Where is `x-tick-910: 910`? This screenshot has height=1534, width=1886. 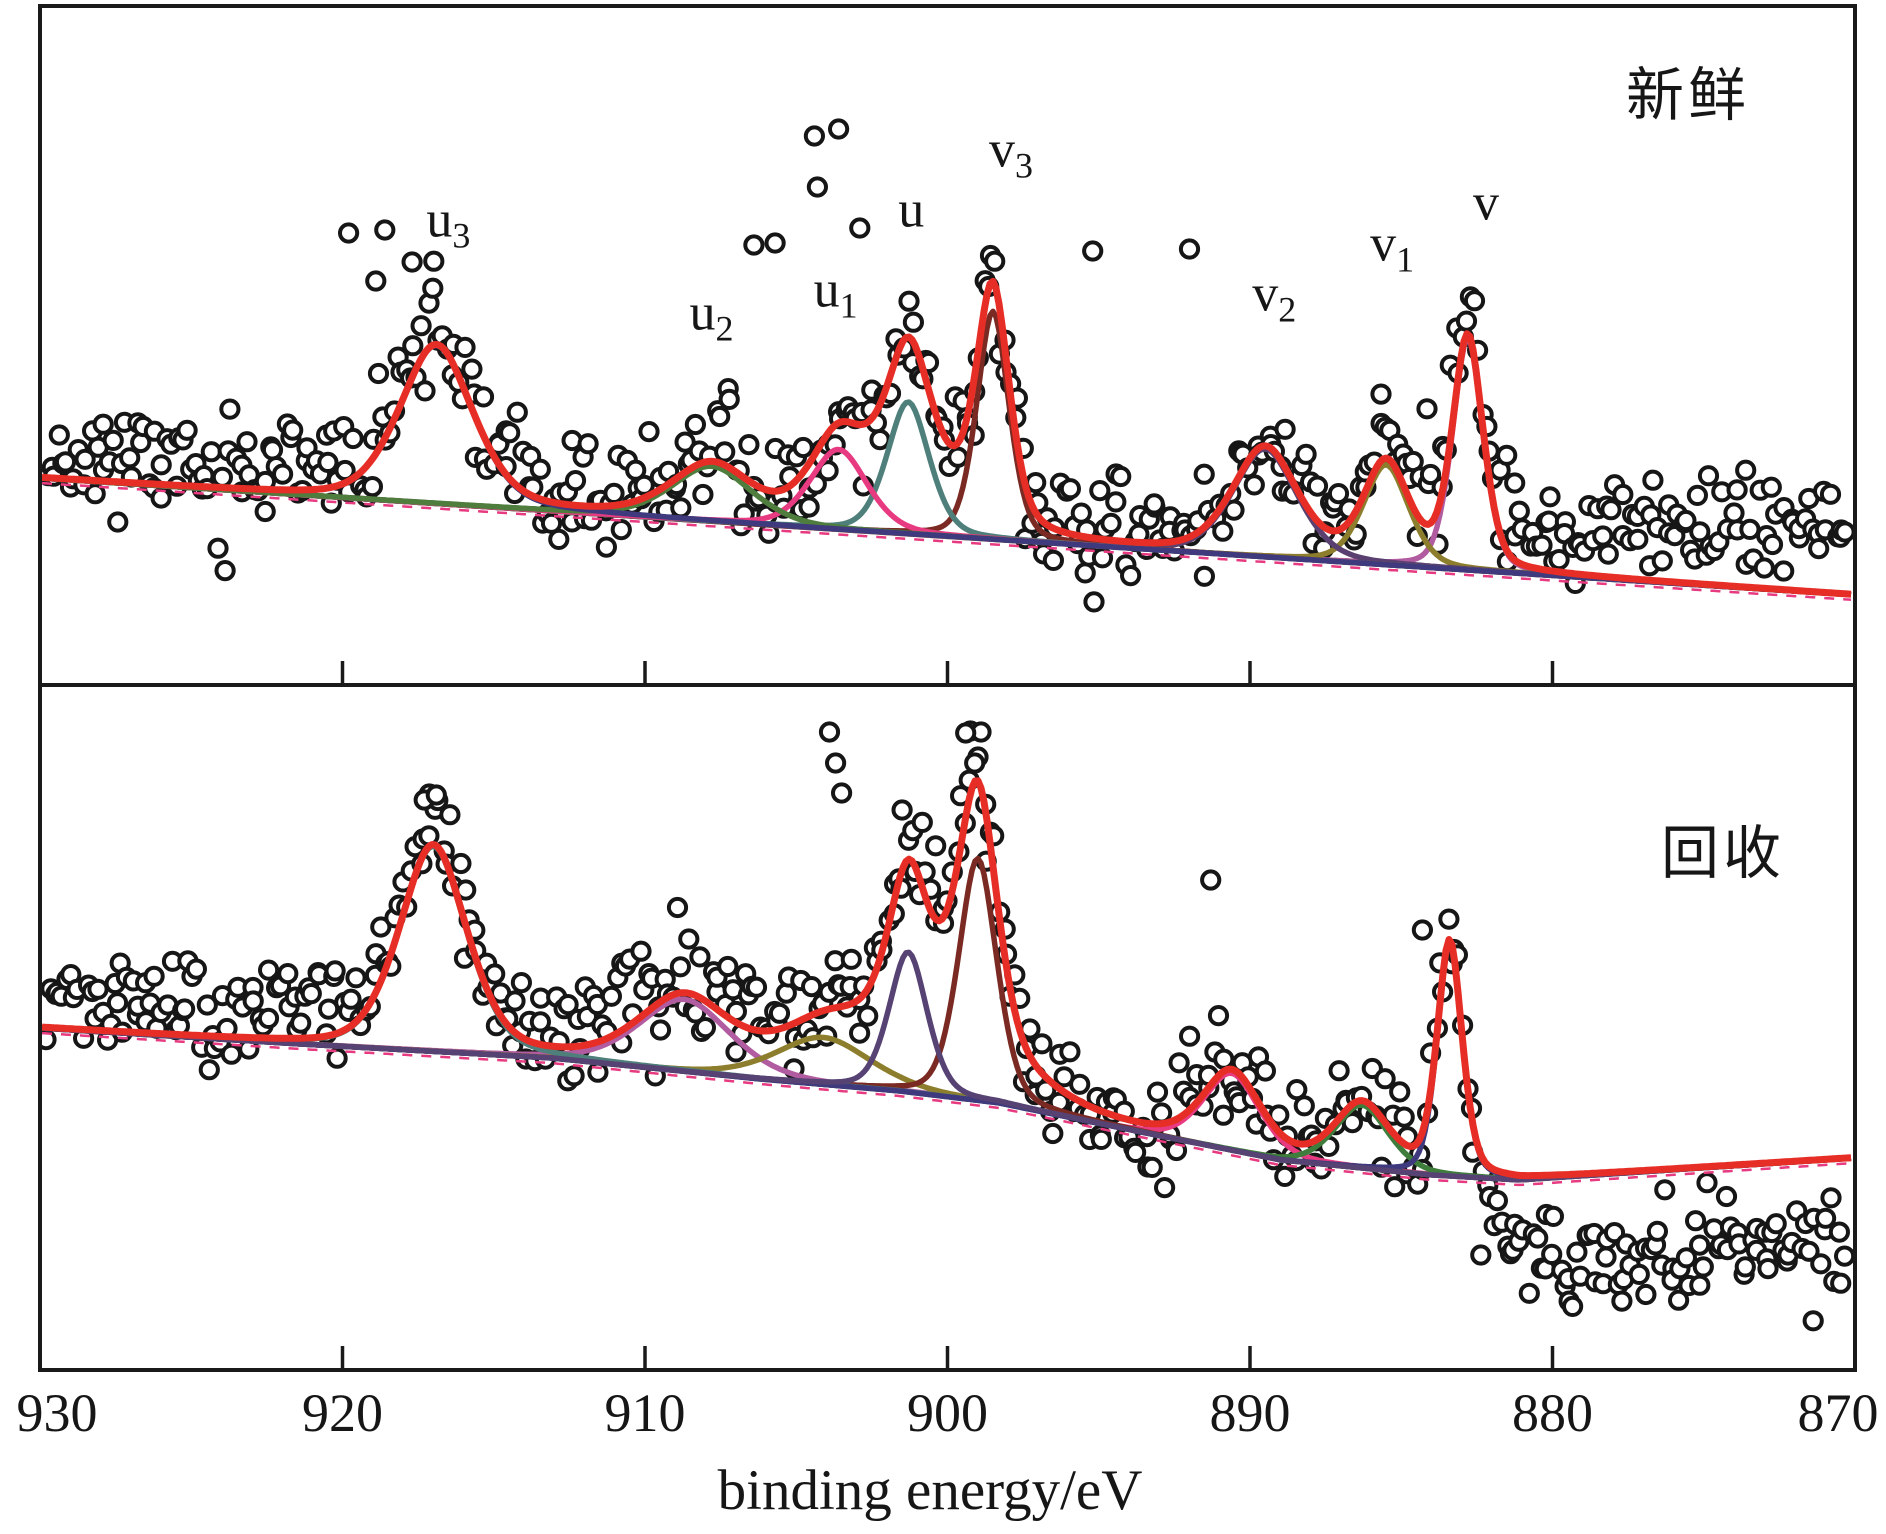
x-tick-910: 910 is located at coordinates (645, 1413).